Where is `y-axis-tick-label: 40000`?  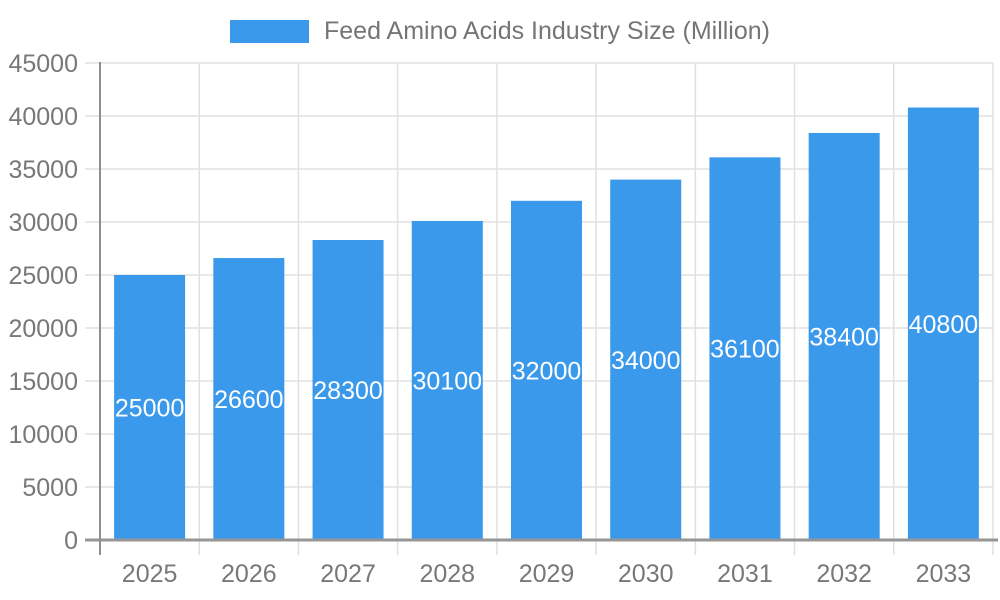 y-axis-tick-label: 40000 is located at coordinates (43, 117).